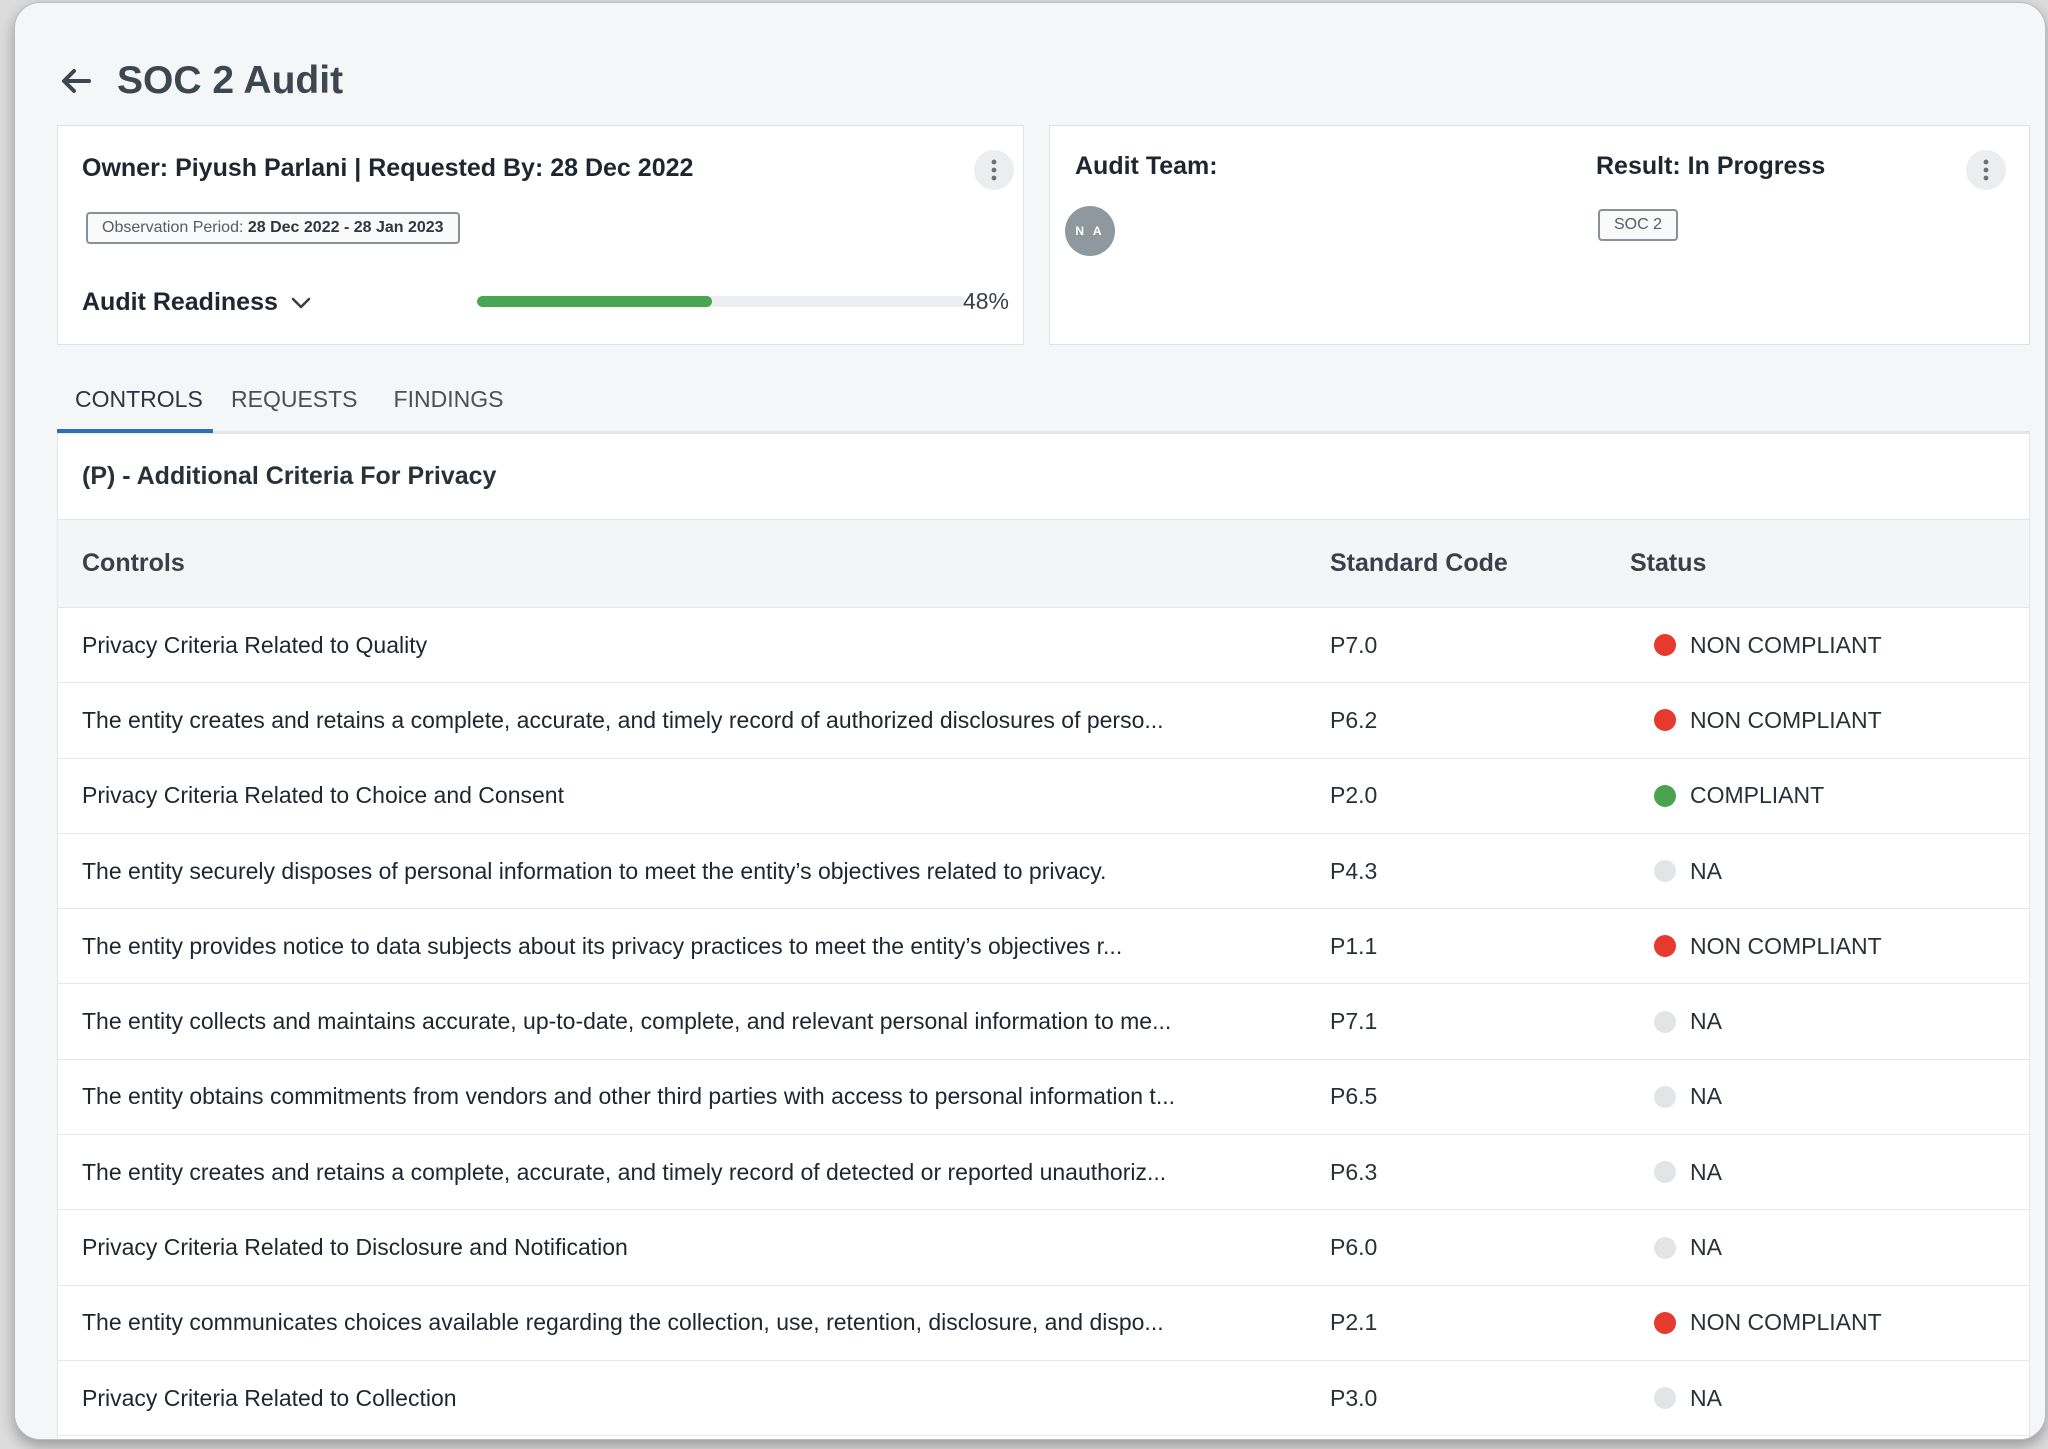 The image size is (2048, 1449). What do you see at coordinates (1354, 1397) in the screenshot?
I see `standard-code: P3.0` at bounding box center [1354, 1397].